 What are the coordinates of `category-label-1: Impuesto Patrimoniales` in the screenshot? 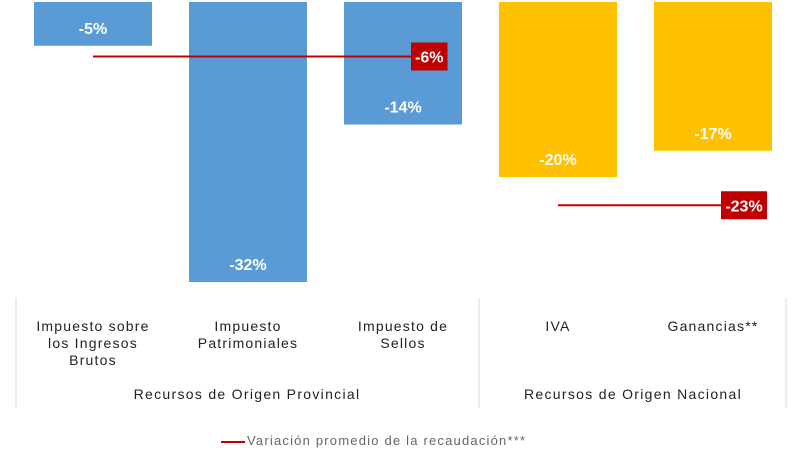 It's located at (248, 334).